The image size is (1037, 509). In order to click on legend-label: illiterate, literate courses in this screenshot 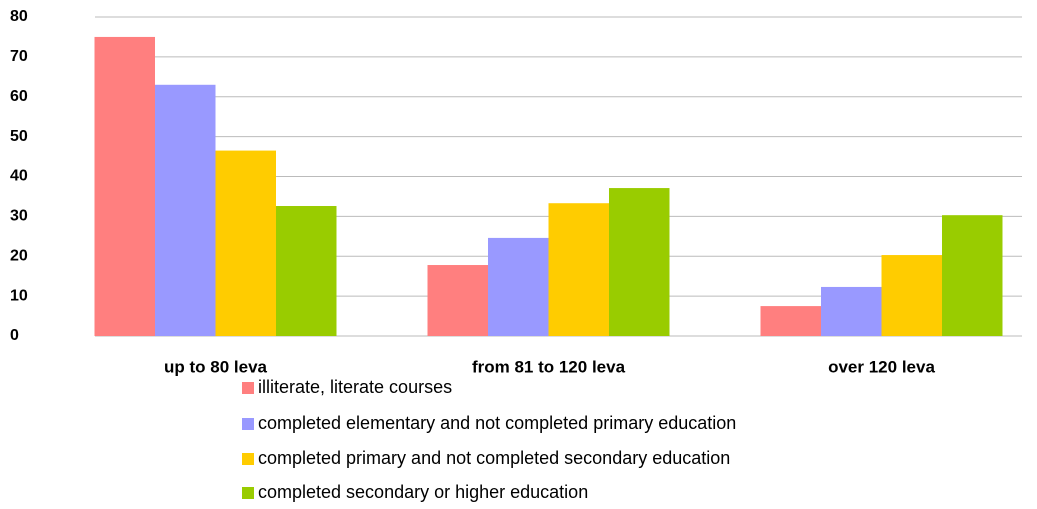, I will do `click(355, 387)`.